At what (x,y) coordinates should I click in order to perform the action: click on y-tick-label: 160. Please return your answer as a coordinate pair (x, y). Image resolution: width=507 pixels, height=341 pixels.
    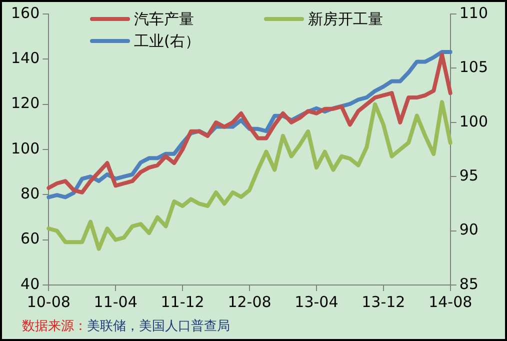
    Looking at the image, I should click on (25, 13).